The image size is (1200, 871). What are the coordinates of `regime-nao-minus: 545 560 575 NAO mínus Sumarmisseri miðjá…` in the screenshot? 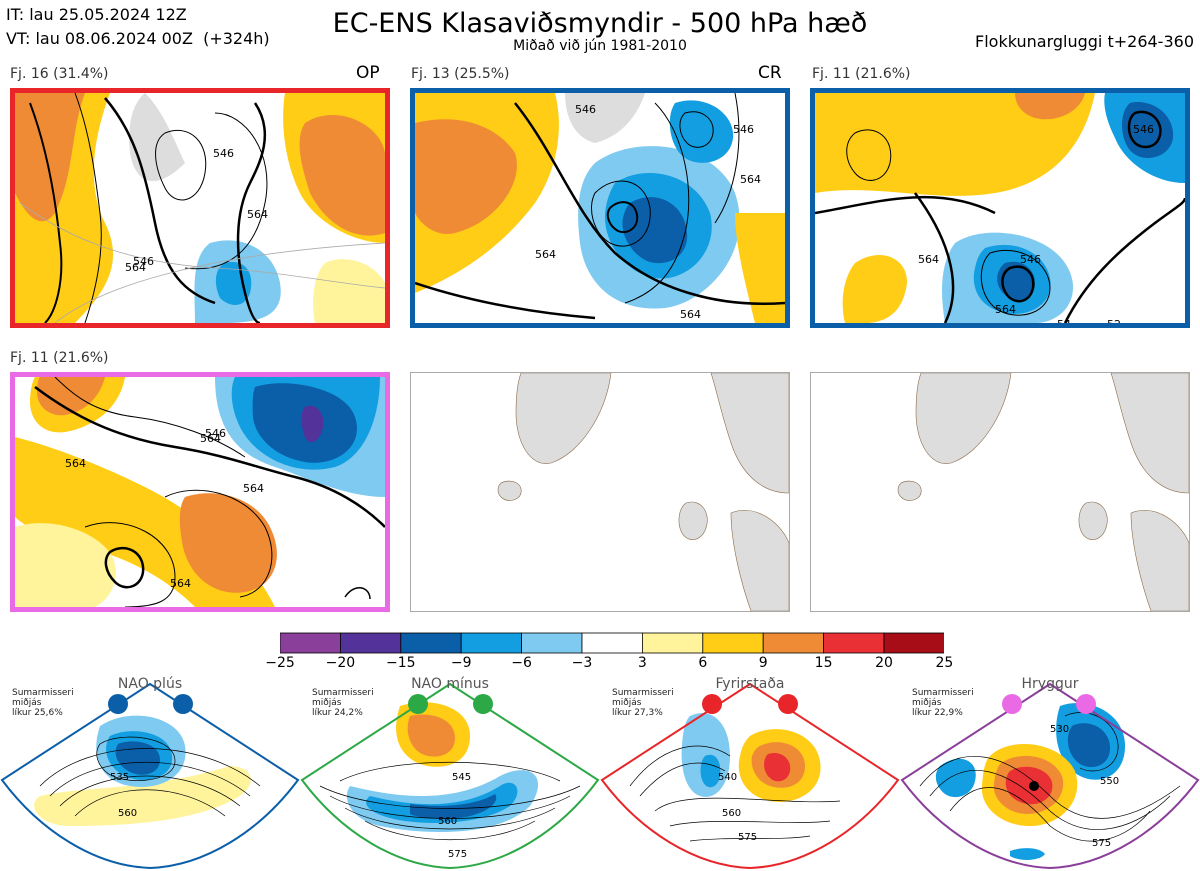 It's located at (450, 773).